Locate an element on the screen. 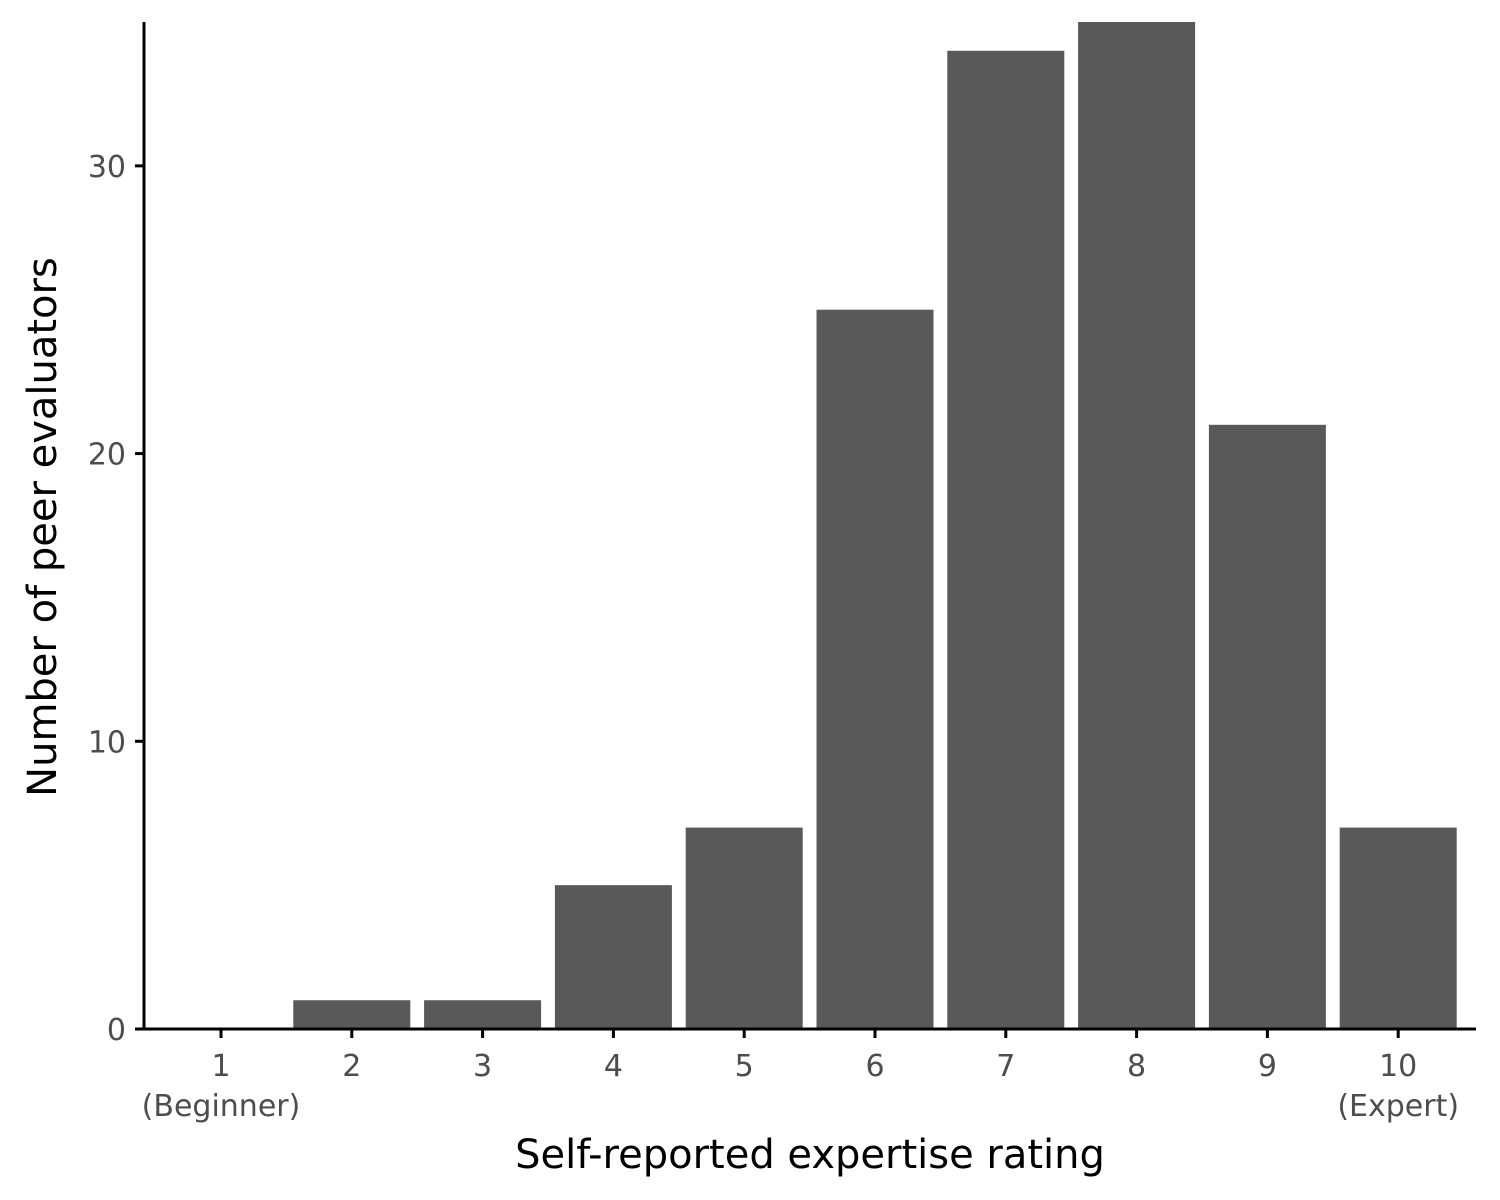  x-tick-label-3: 3 is located at coordinates (482, 1066).